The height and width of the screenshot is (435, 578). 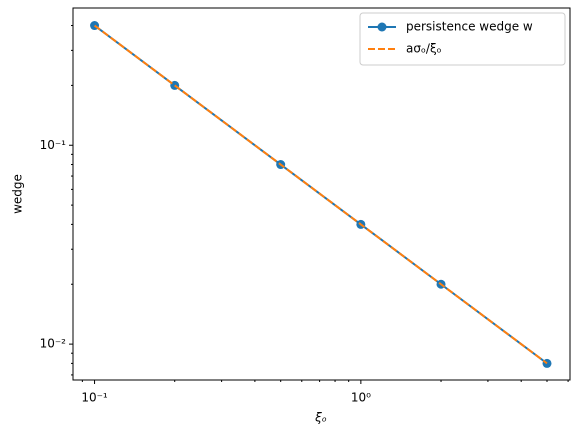 I want to click on x-axis-label: ξₒ, so click(x=320, y=418).